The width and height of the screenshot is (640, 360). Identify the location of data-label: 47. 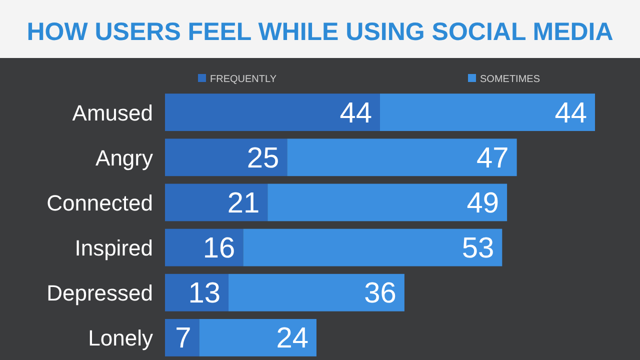
(492, 158).